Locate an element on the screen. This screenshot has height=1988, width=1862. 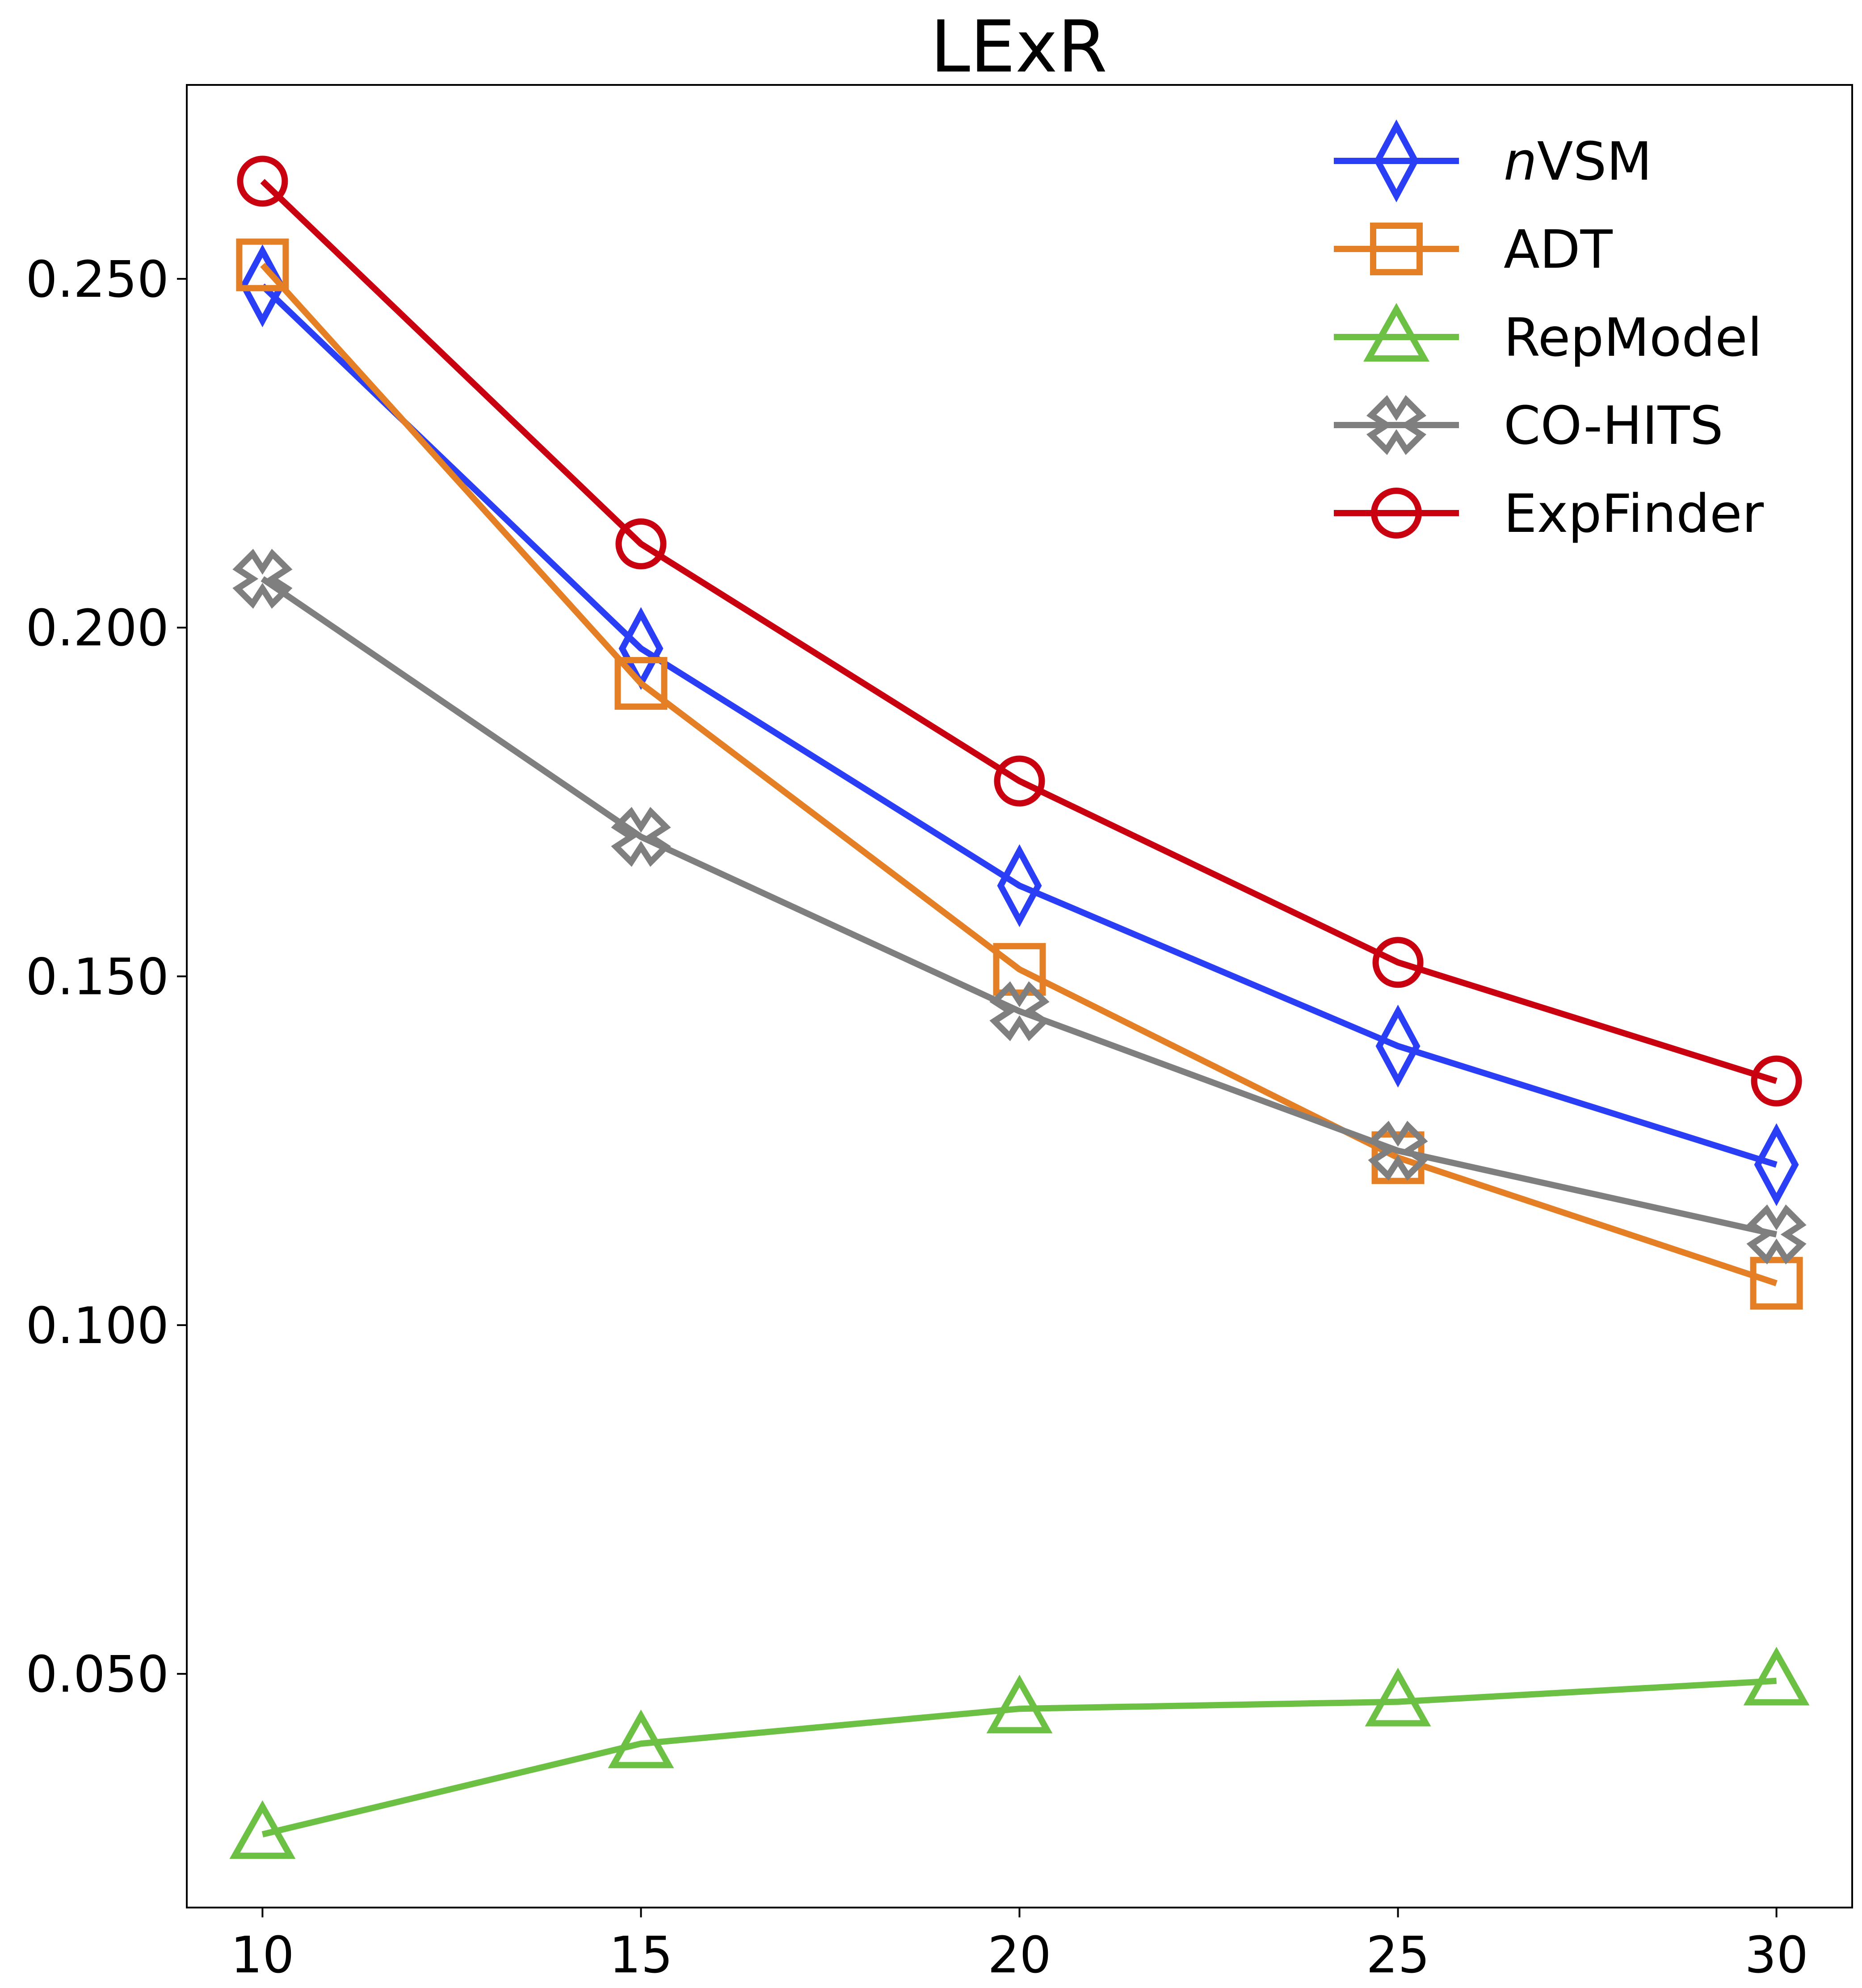
legend-item-repmodel: RepModel is located at coordinates (1548, 335).